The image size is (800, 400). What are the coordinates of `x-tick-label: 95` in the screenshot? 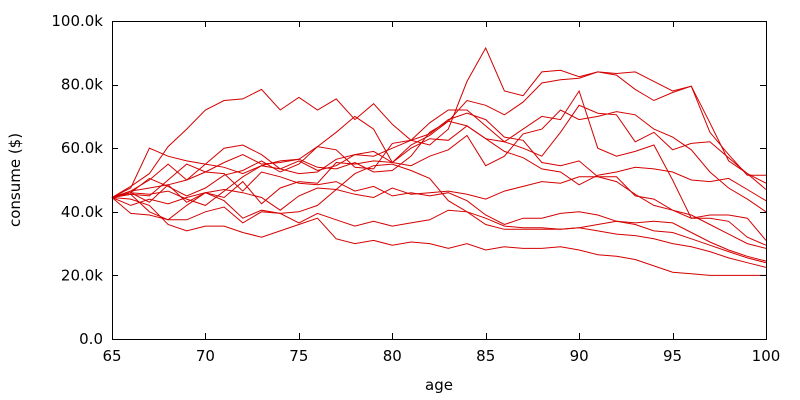 It's located at (672, 356).